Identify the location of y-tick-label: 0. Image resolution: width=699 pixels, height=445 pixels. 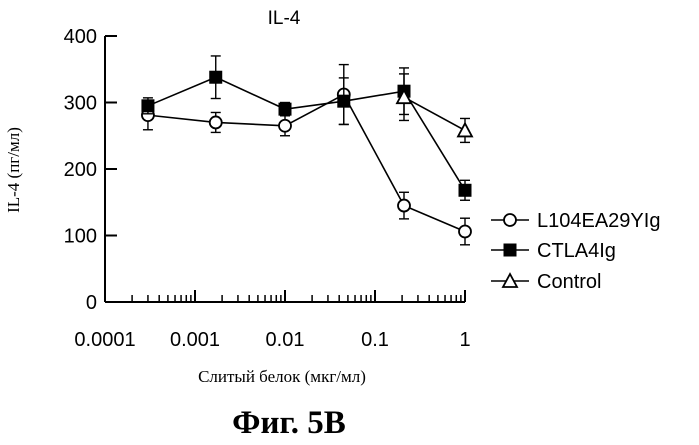
(91, 303).